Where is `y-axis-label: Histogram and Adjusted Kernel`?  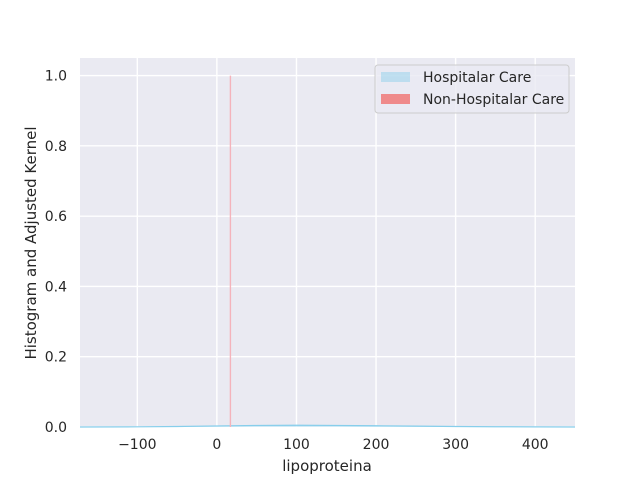 y-axis-label: Histogram and Adjusted Kernel is located at coordinates (31, 242).